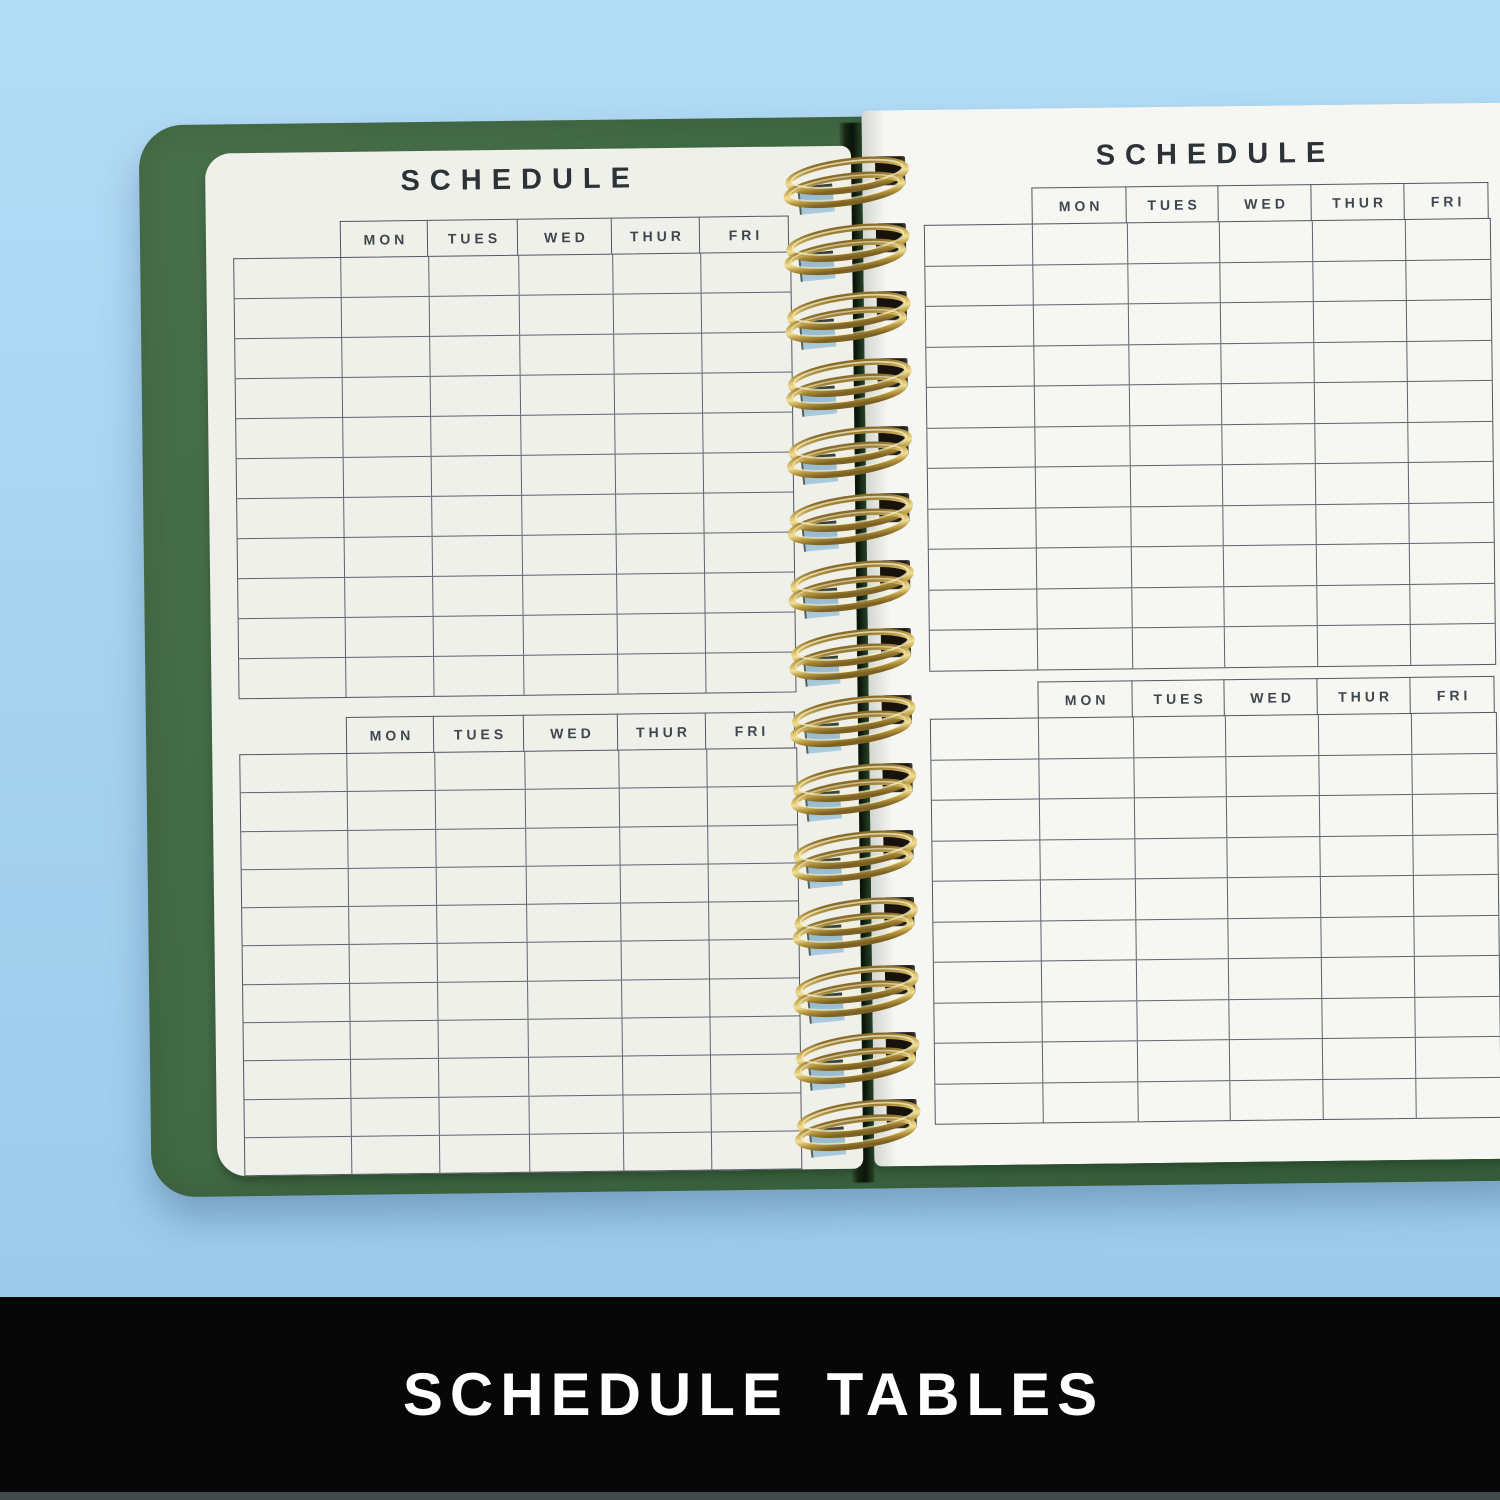 Image resolution: width=1500 pixels, height=1500 pixels. I want to click on day-header-fri: FRI, so click(1446, 200).